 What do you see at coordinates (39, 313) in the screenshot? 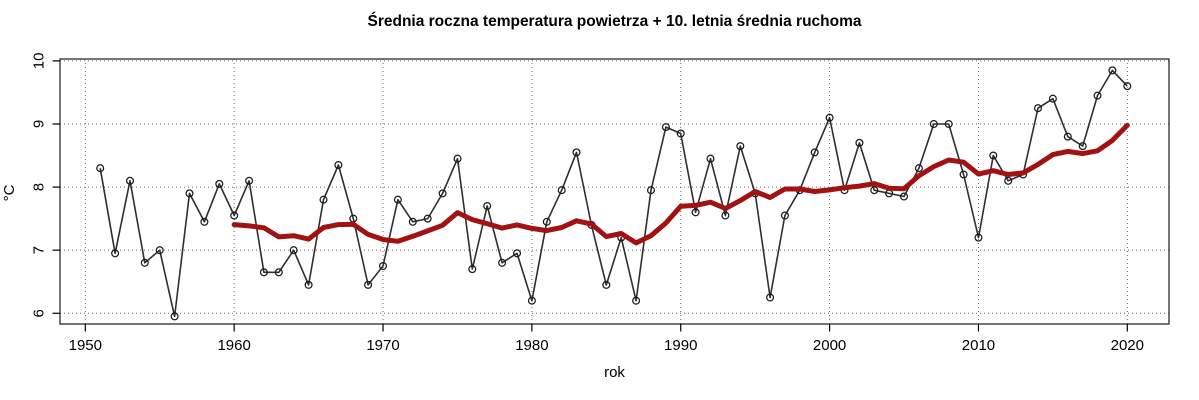
I see `tick-label-y-6: 6` at bounding box center [39, 313].